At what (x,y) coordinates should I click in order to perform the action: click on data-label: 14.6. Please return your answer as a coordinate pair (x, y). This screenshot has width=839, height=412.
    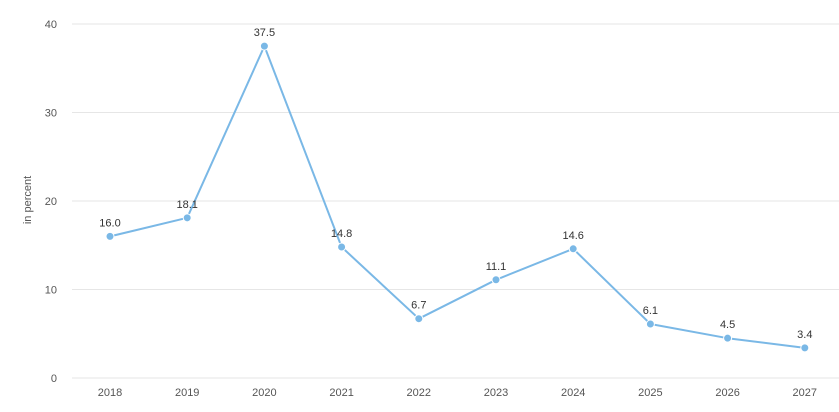
    Looking at the image, I should click on (572, 236).